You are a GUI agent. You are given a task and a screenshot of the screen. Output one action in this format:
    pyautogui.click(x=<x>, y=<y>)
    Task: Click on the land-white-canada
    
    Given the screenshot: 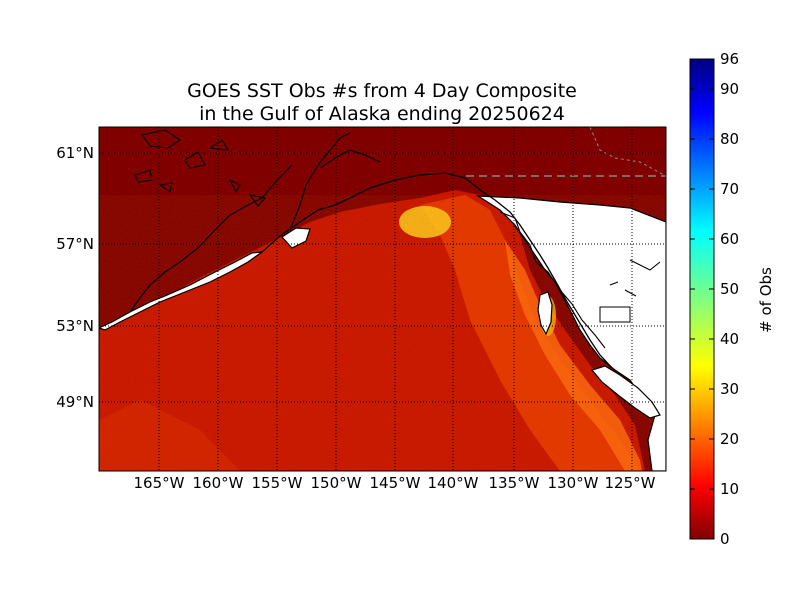 What is the action you would take?
    pyautogui.click(x=570, y=333)
    